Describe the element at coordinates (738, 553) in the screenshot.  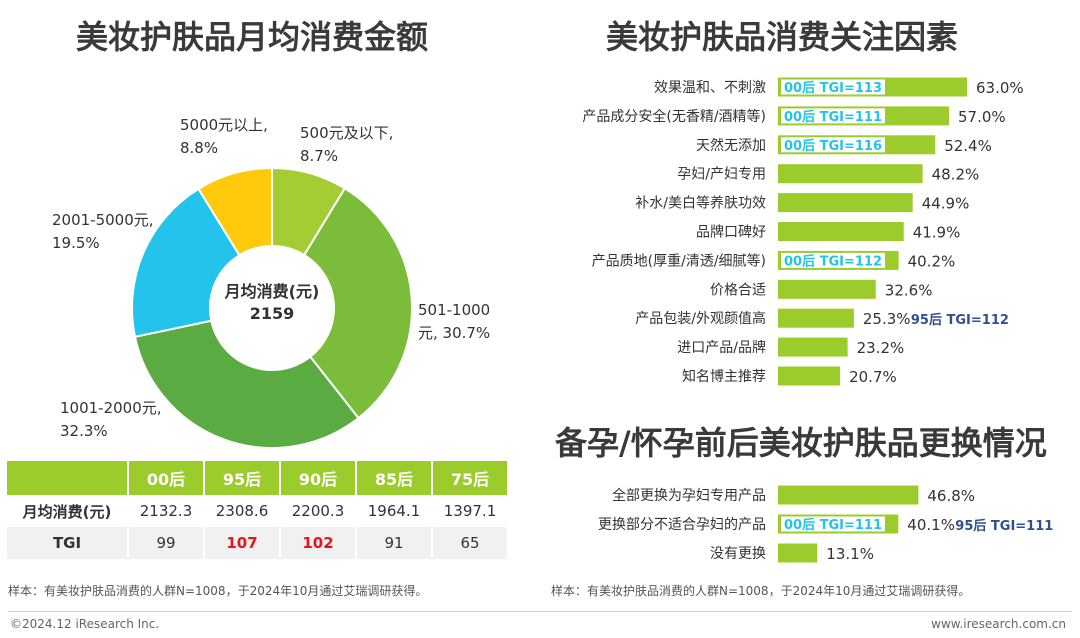
I see `bar-category-label: 没有更换` at that location.